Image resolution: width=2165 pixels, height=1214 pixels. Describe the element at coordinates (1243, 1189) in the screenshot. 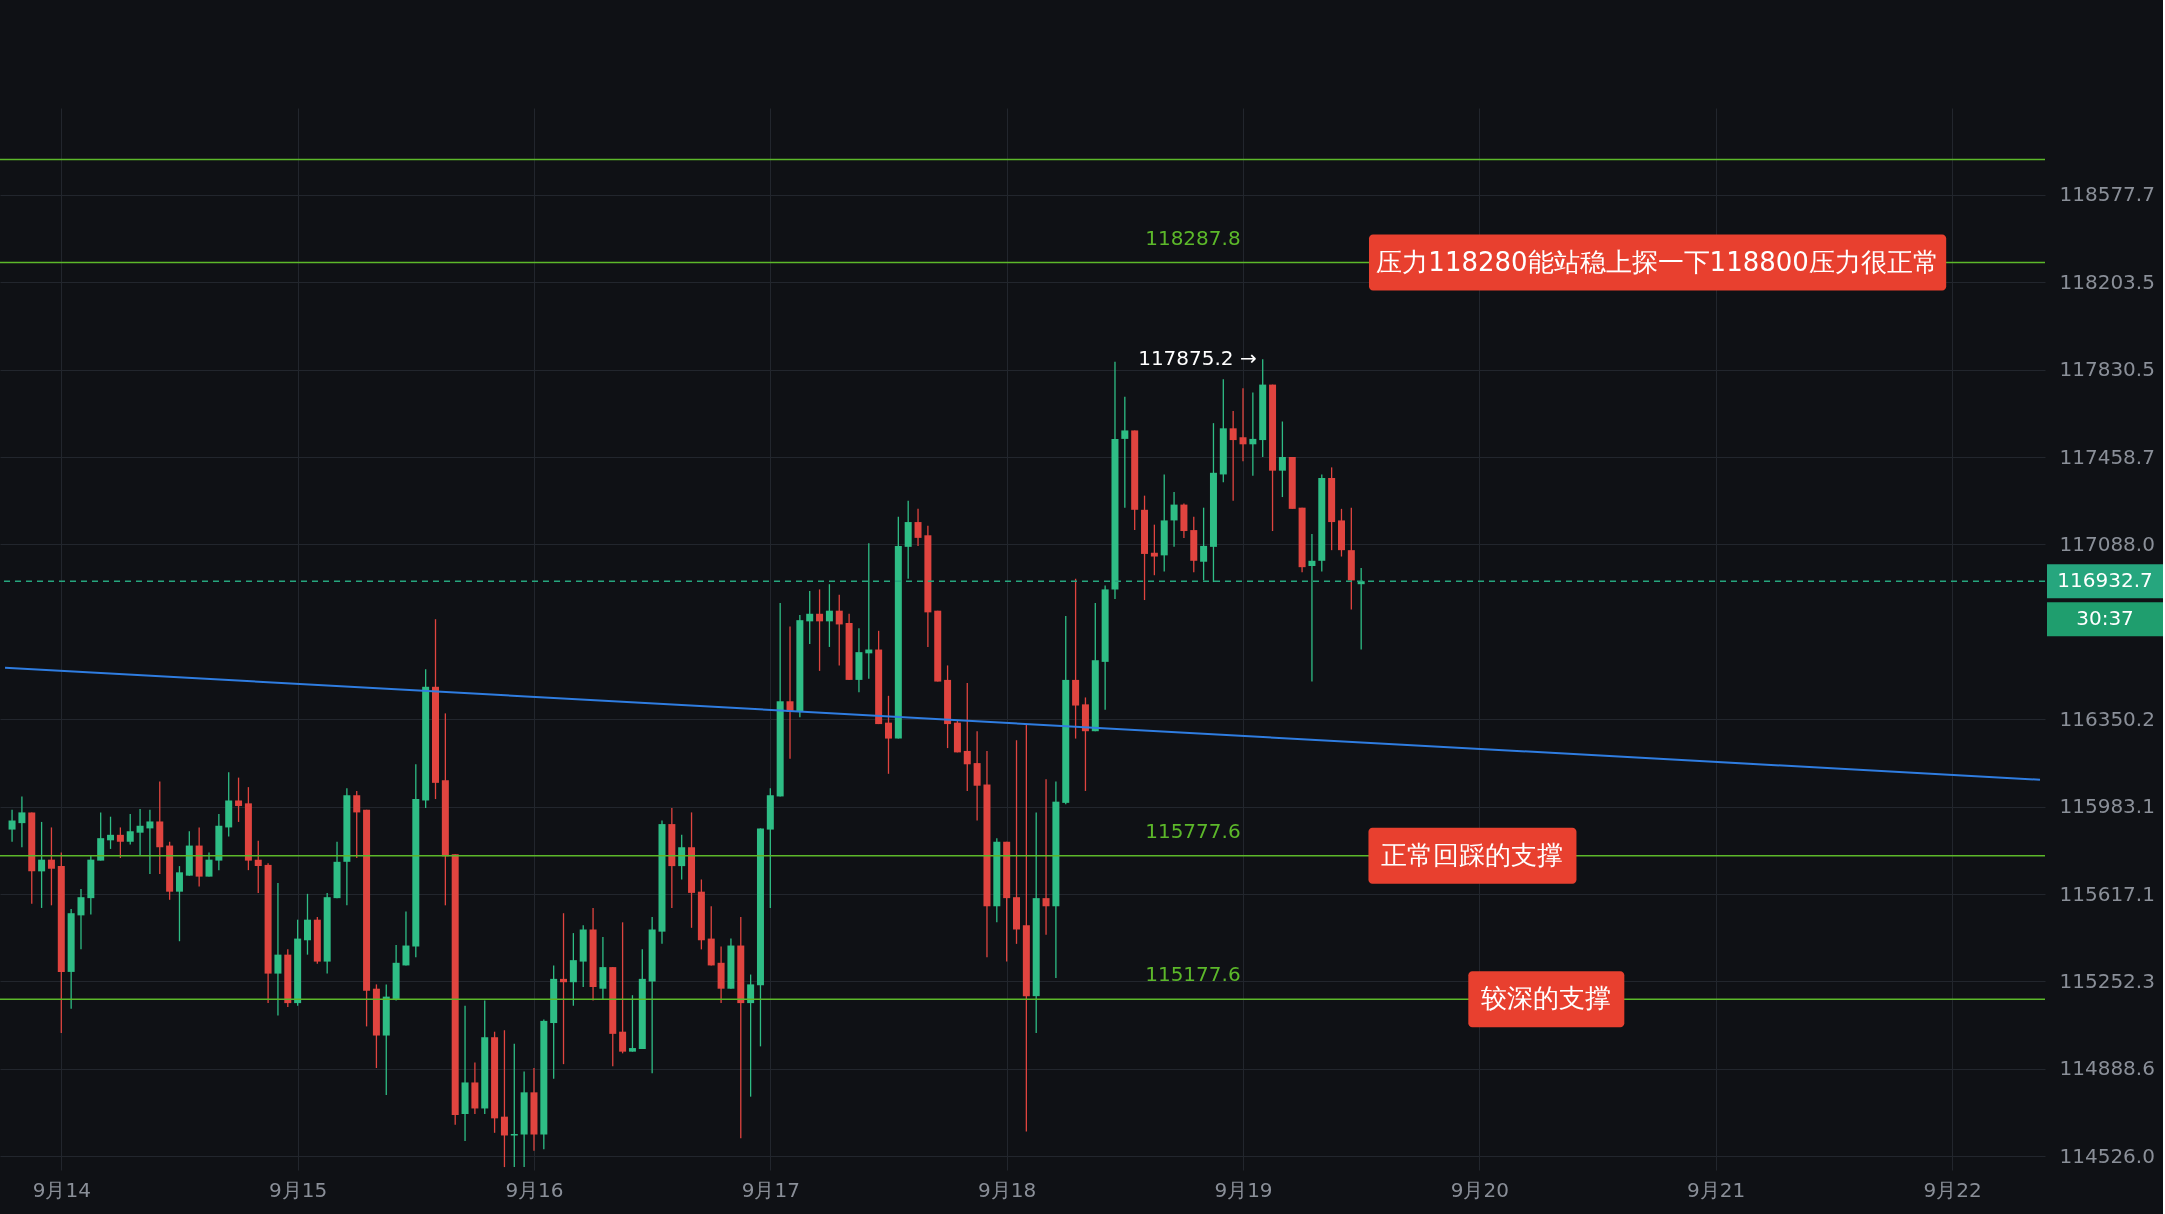

I see `x-tick-label: 9月19` at that location.